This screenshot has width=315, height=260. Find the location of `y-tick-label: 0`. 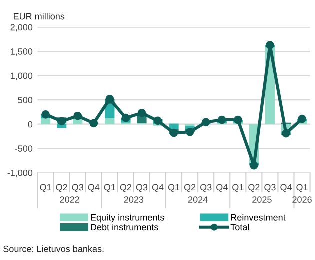

y-tick-label: 0 is located at coordinates (30, 124).